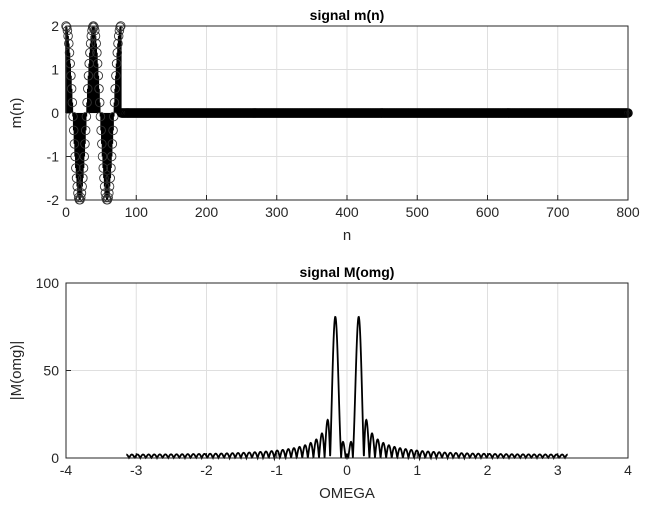 The height and width of the screenshot is (511, 646). What do you see at coordinates (558, 470) in the screenshot?
I see `x-tick-label: 3` at bounding box center [558, 470].